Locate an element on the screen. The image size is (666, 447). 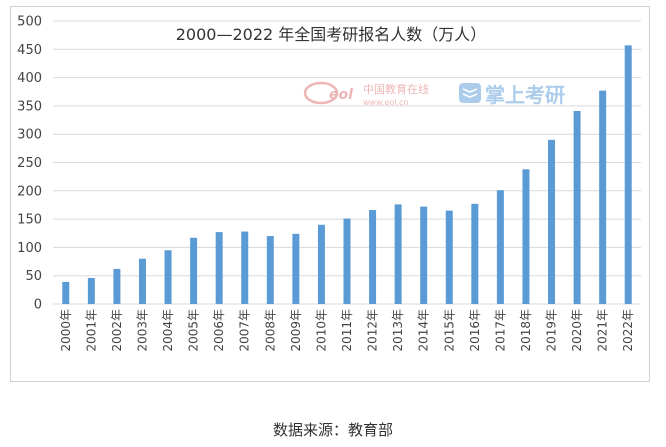
book-icon is located at coordinates (470, 93).